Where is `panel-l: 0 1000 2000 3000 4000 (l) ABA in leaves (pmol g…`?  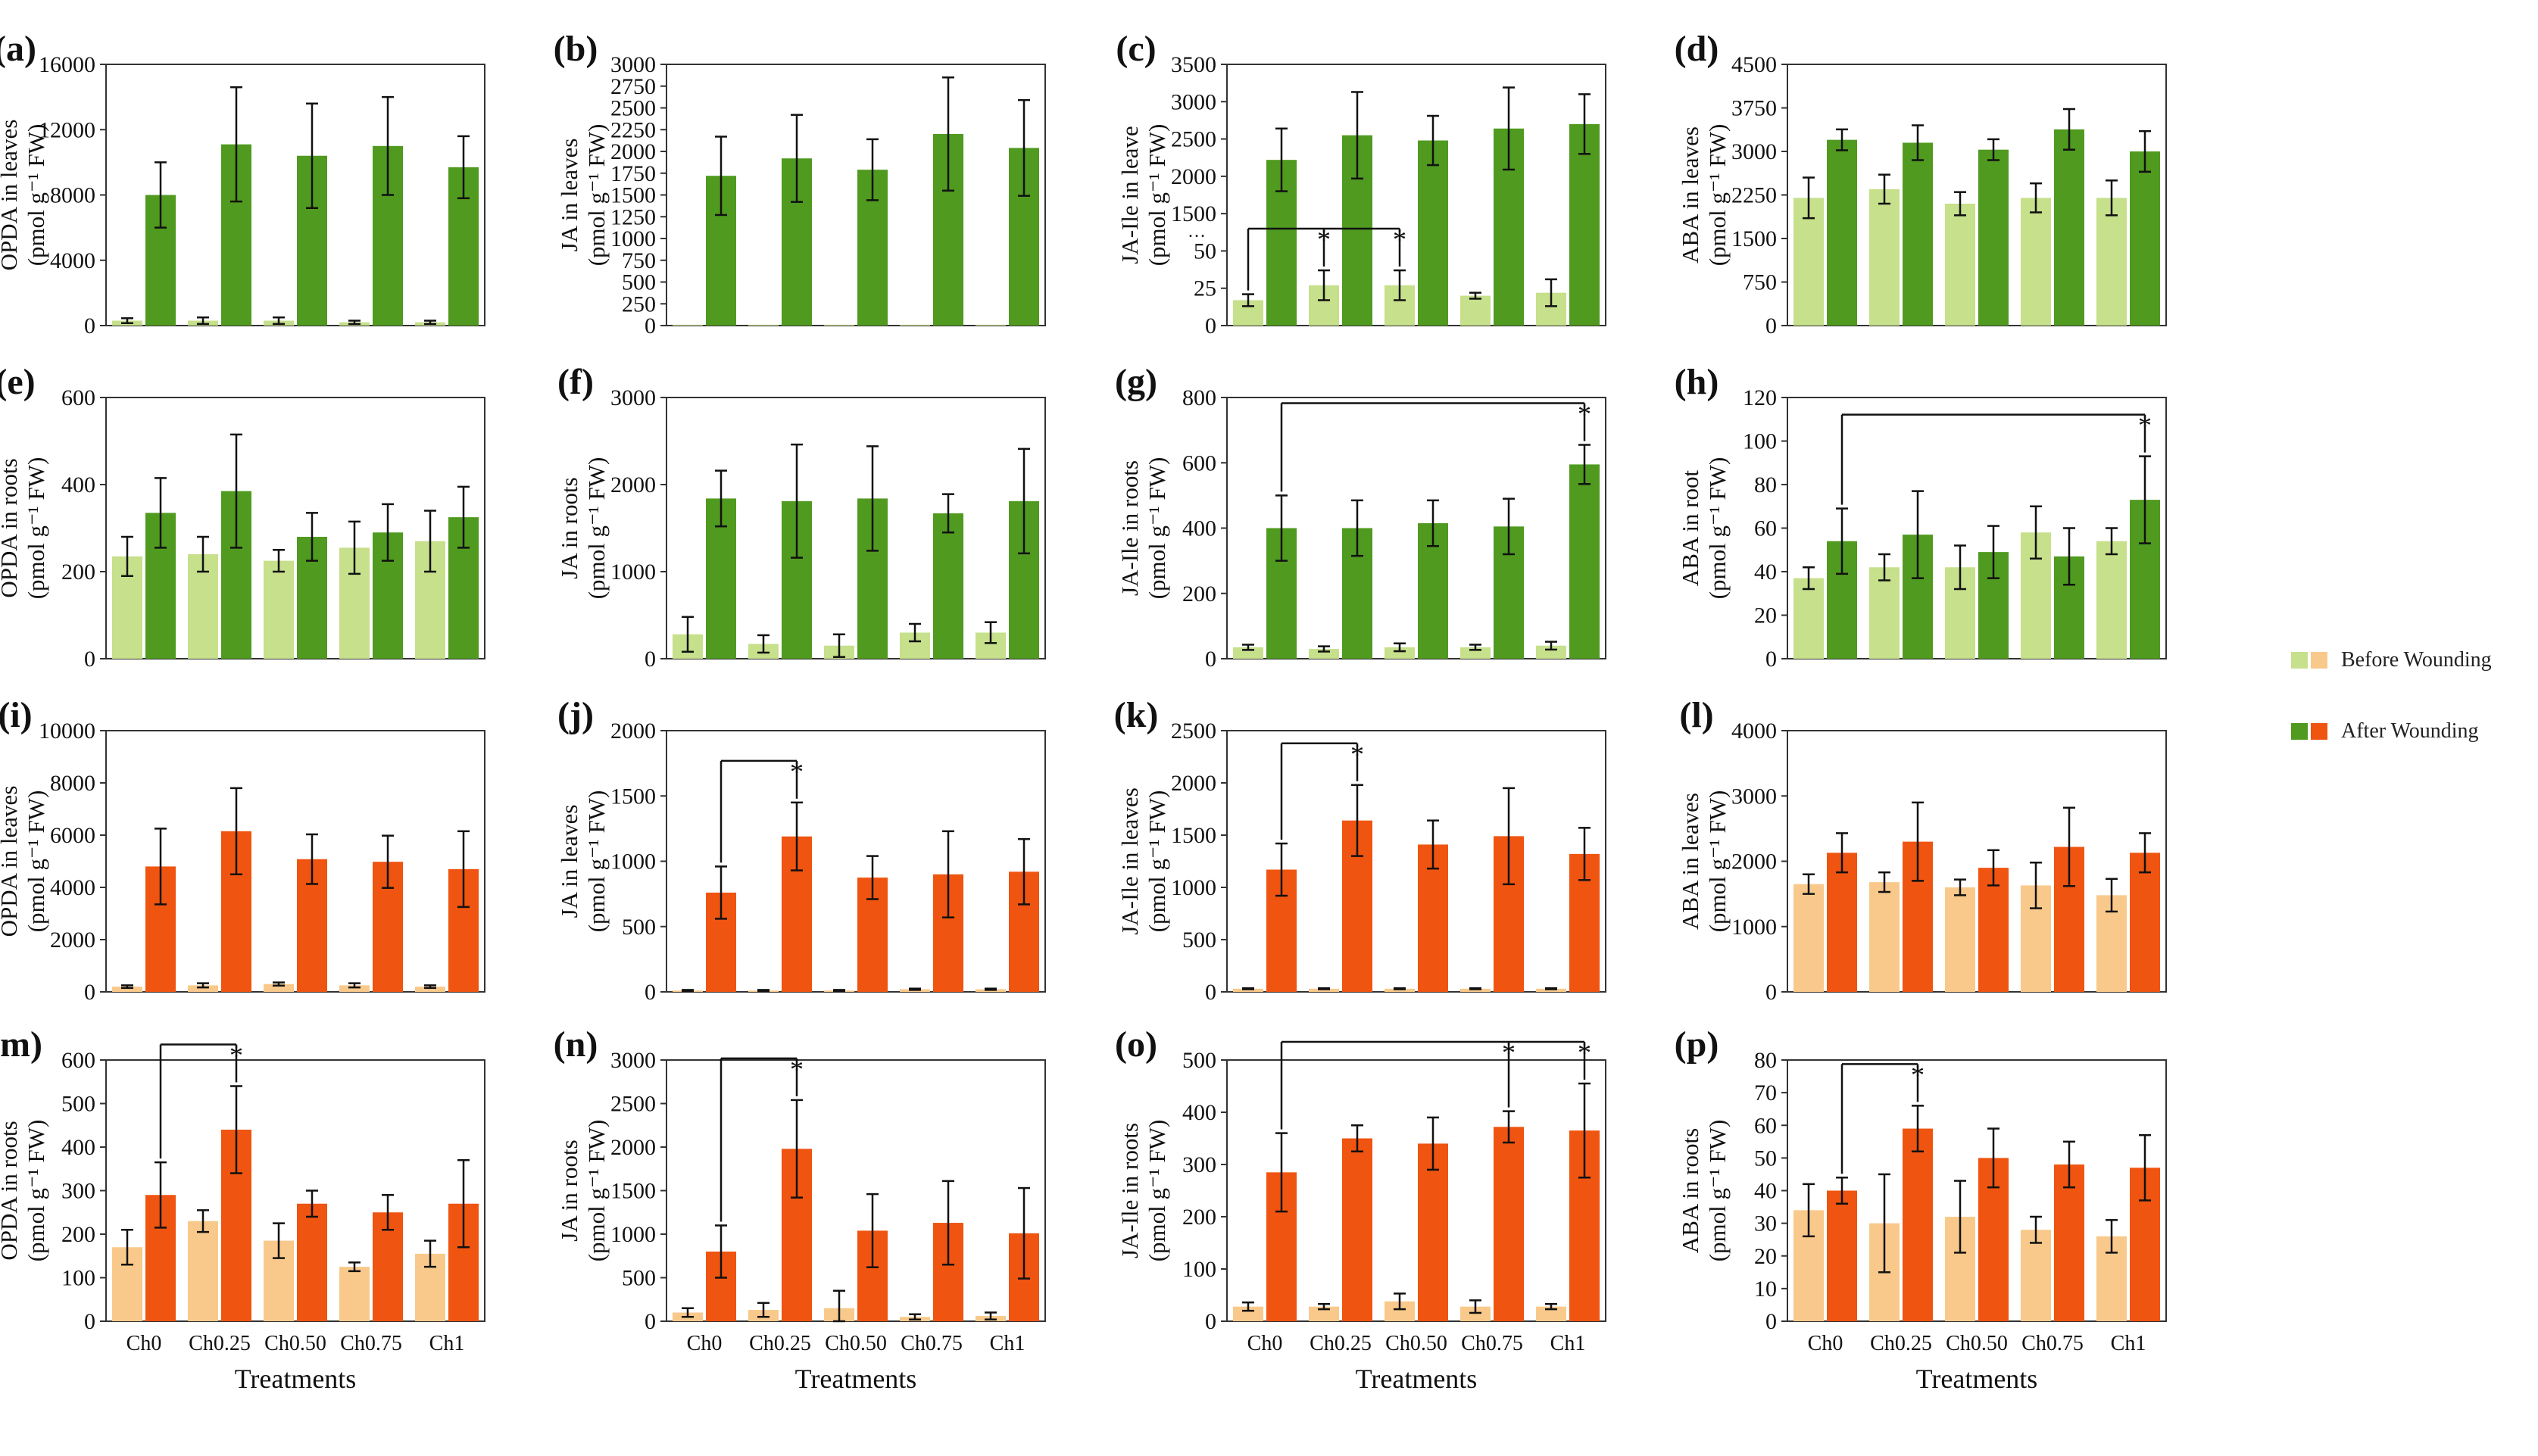 panel-l: 0 1000 2000 3000 4000 (l) ABA in leaves (pmol g… is located at coordinates (1922, 850).